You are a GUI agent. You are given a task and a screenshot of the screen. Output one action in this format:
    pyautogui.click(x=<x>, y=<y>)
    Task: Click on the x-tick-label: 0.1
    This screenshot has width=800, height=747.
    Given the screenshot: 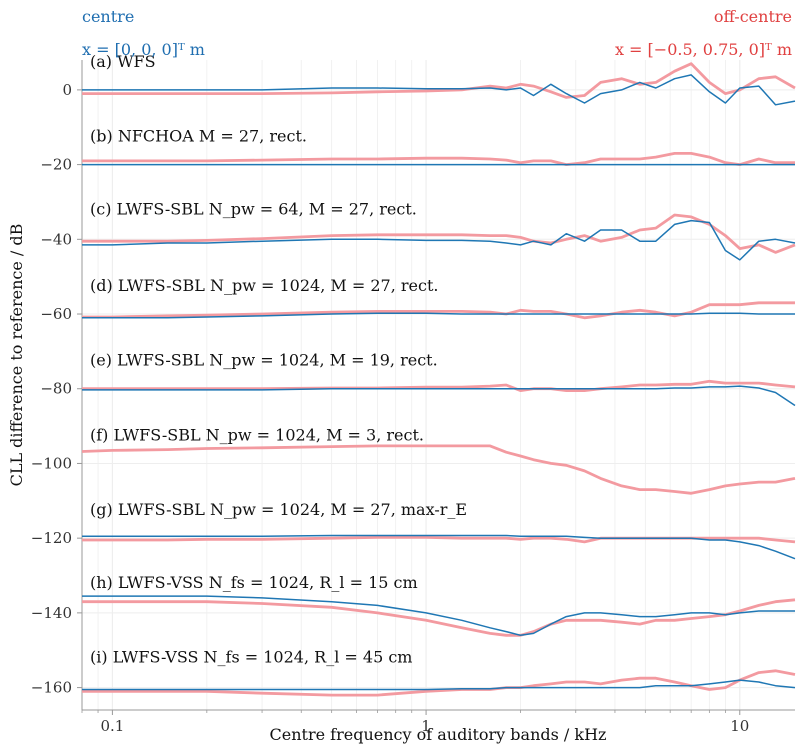 What is the action you would take?
    pyautogui.click(x=112, y=726)
    